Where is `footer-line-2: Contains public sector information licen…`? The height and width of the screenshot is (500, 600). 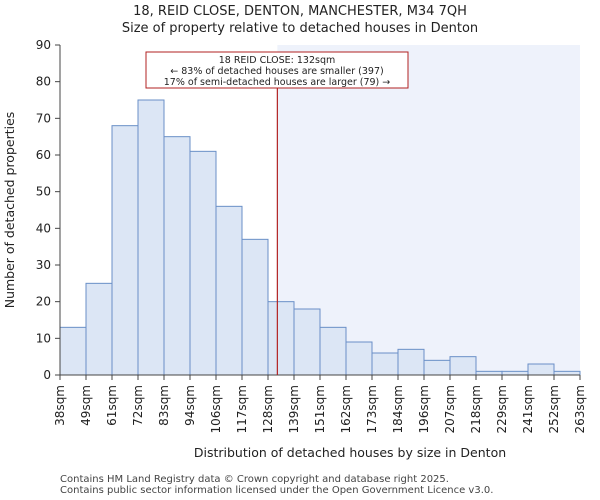
footer-line-2: Contains public sector information licen… is located at coordinates (277, 490).